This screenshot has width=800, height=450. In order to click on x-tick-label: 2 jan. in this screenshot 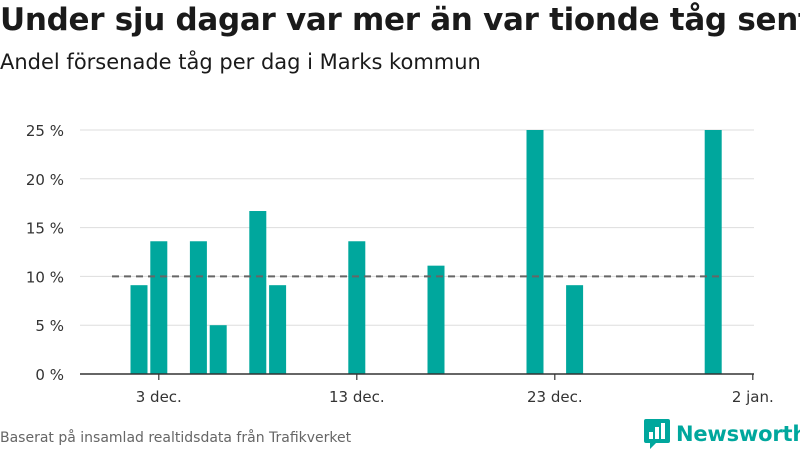, I will do `click(753, 397)`.